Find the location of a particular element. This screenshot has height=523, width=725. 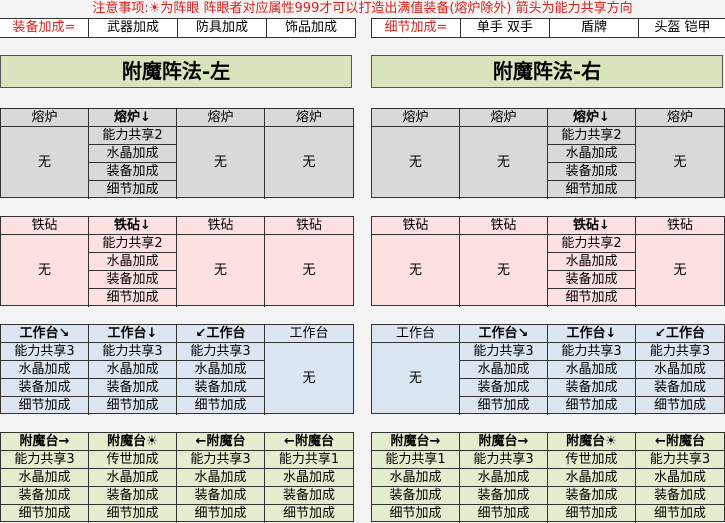

column-header: 铁砧↓ is located at coordinates (133, 226).